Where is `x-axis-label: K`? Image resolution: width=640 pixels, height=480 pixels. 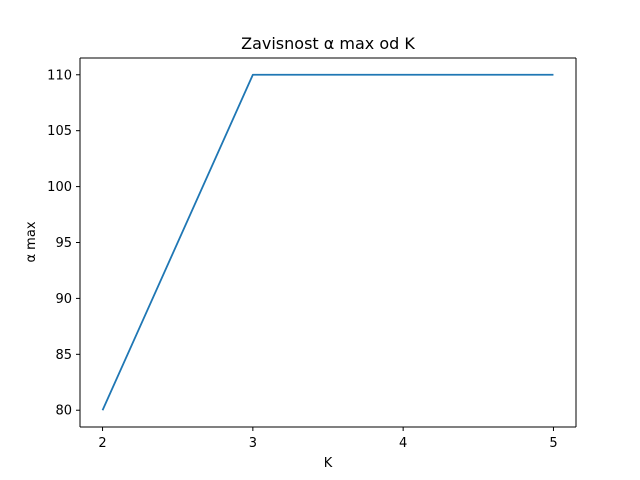 x-axis-label: K is located at coordinates (328, 463).